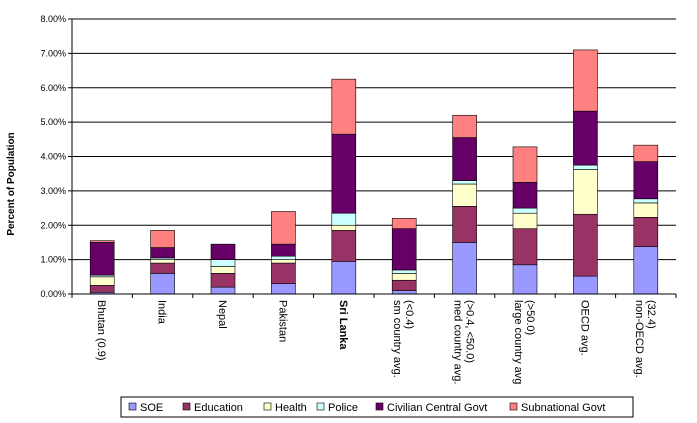 Image resolution: width=697 pixels, height=423 pixels. Describe the element at coordinates (343, 325) in the screenshot. I see `category-label: Sri Lanka` at that location.